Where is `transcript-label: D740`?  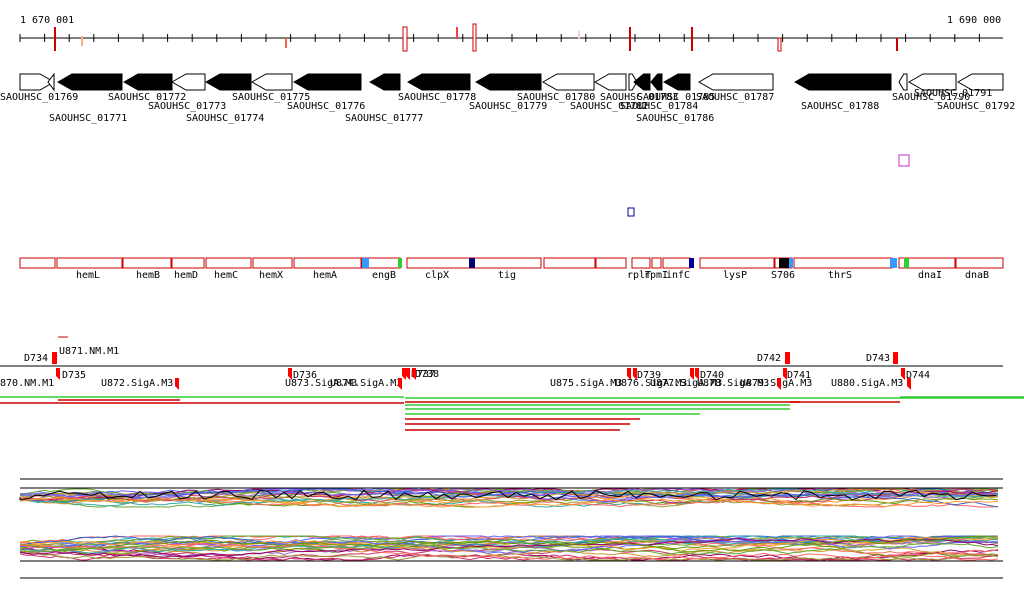 transcript-label: D740 is located at coordinates (712, 375).